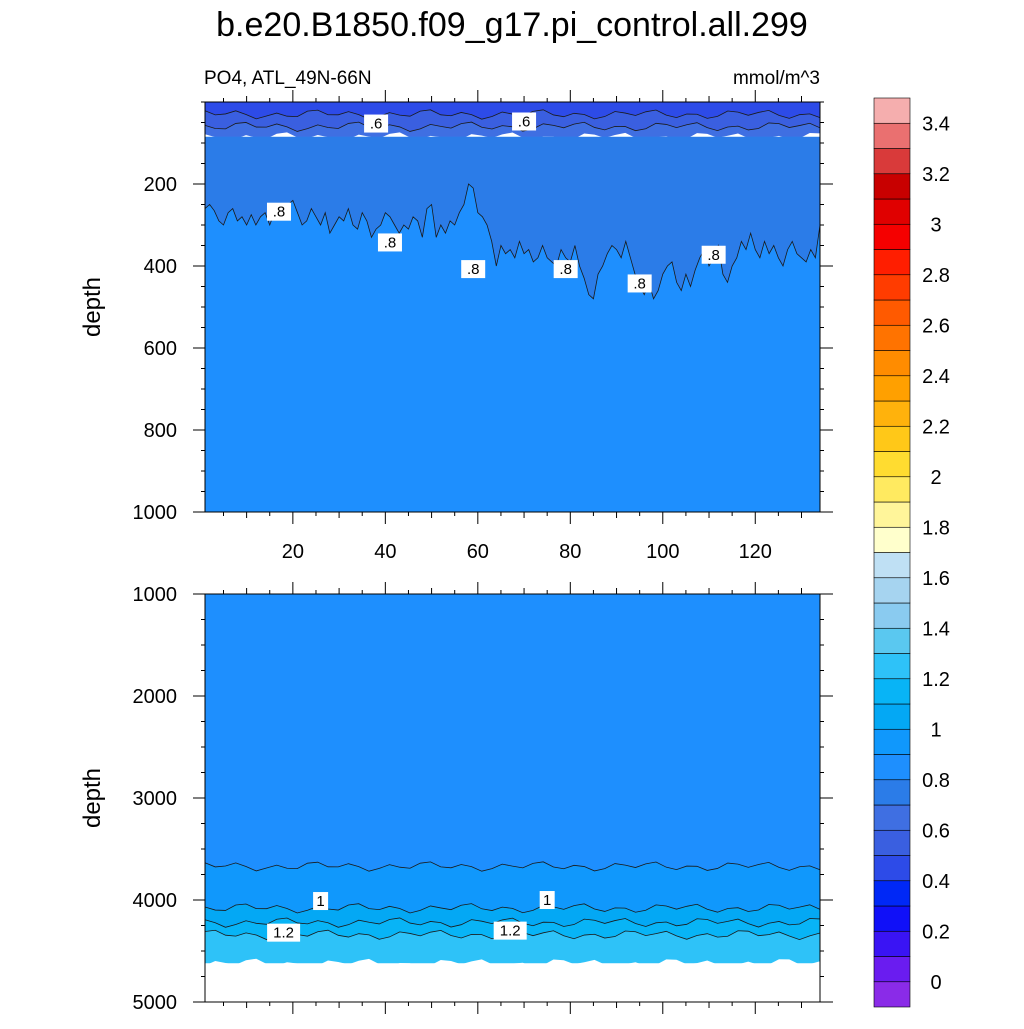 Image resolution: width=1024 pixels, height=1029 pixels. What do you see at coordinates (936, 680) in the screenshot?
I see `colorbar-label: 1.2` at bounding box center [936, 680].